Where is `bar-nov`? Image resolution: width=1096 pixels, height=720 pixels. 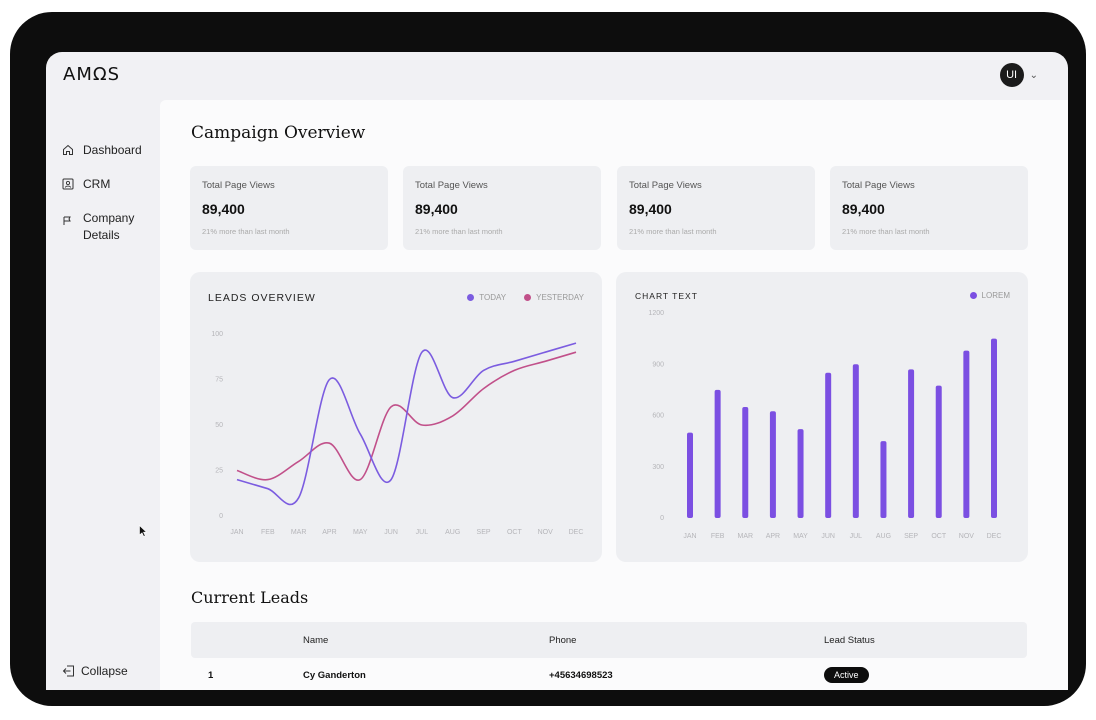 bar-nov is located at coordinates (966, 434).